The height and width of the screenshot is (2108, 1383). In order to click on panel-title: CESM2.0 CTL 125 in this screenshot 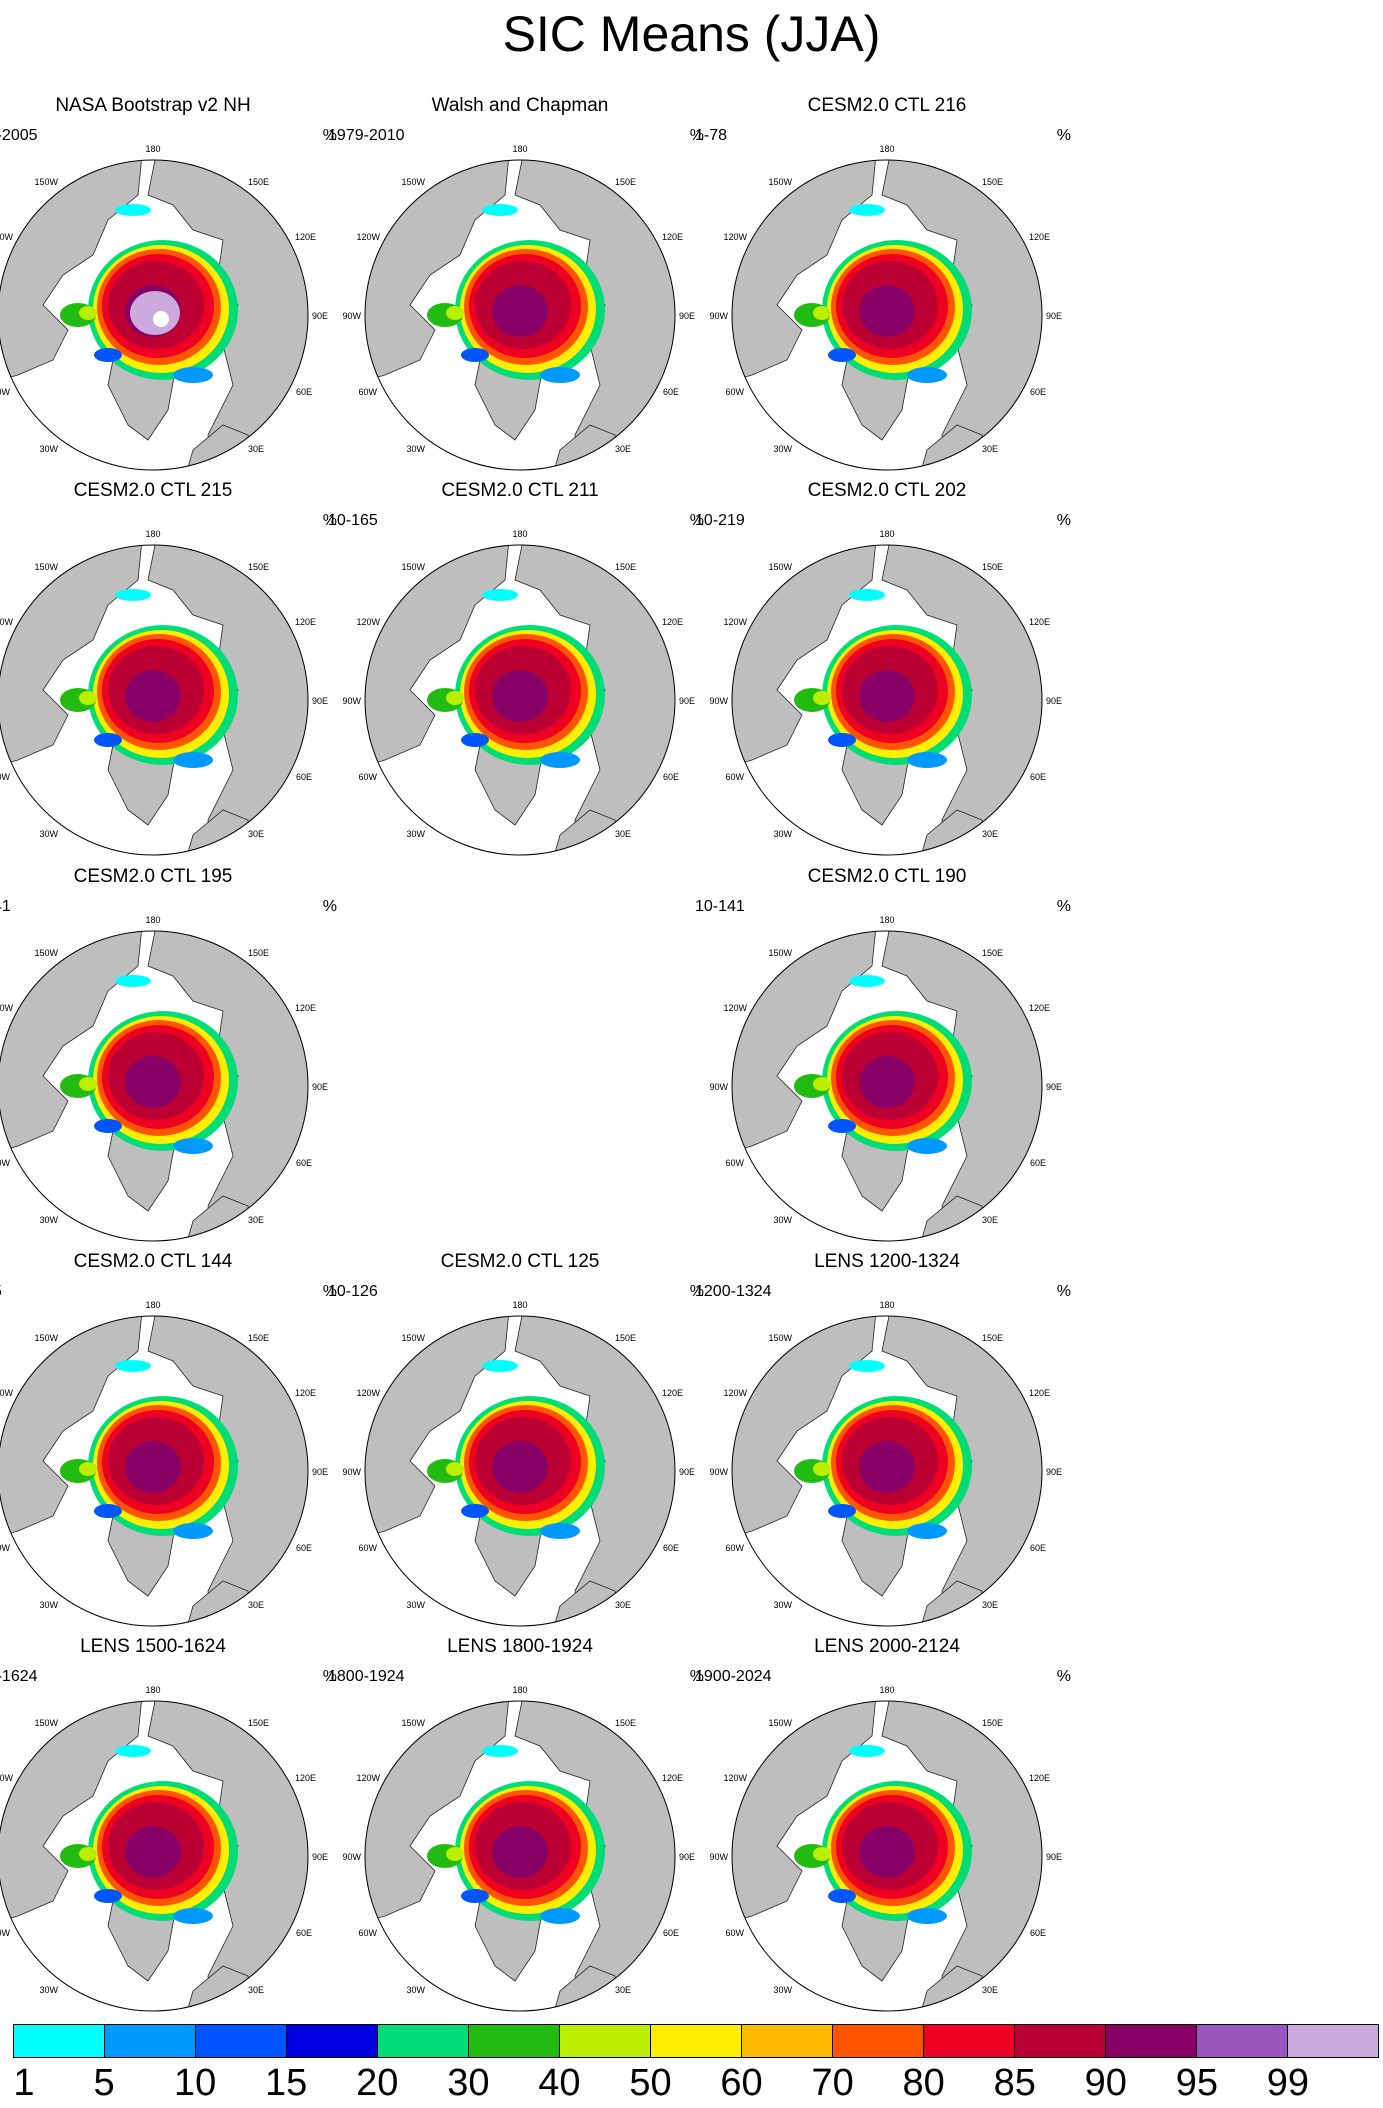, I will do `click(520, 1261)`.